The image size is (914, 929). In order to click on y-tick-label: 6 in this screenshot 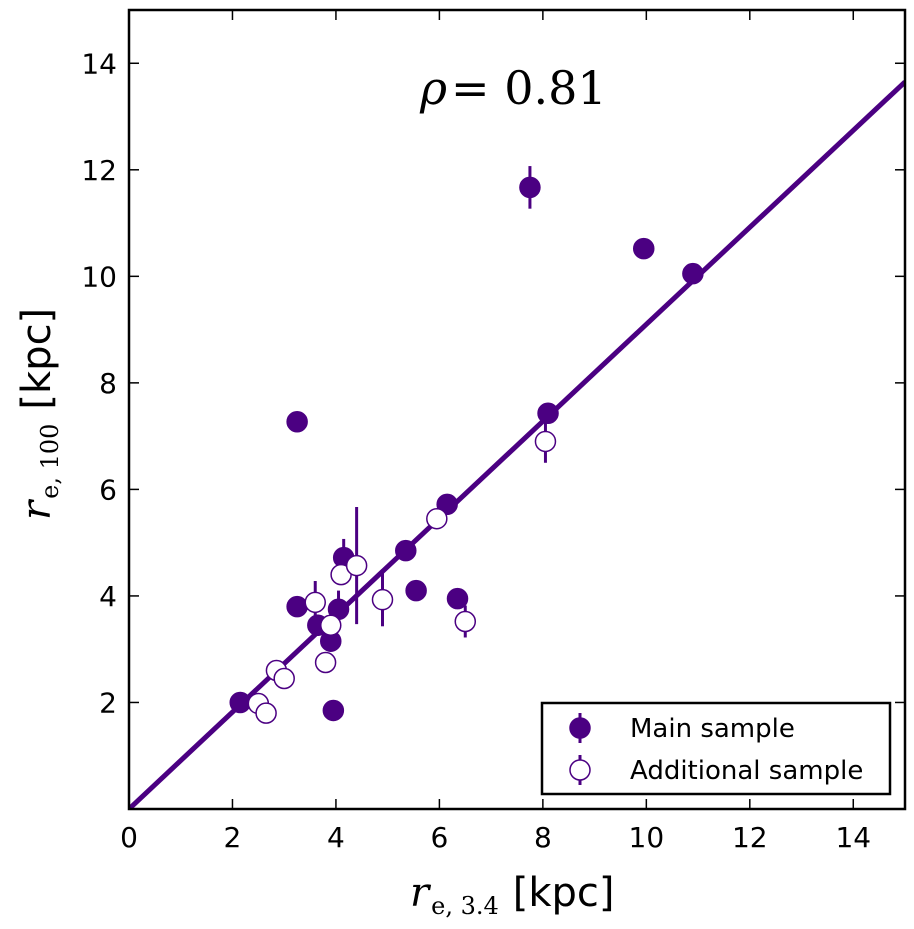, I will do `click(108, 489)`.